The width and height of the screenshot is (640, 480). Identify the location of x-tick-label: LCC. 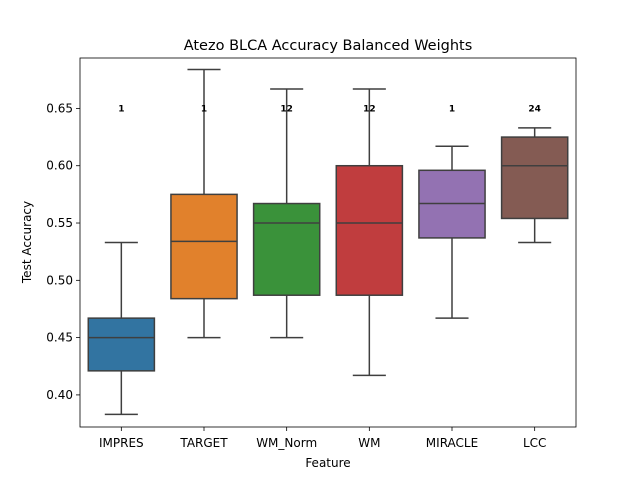
(534, 443).